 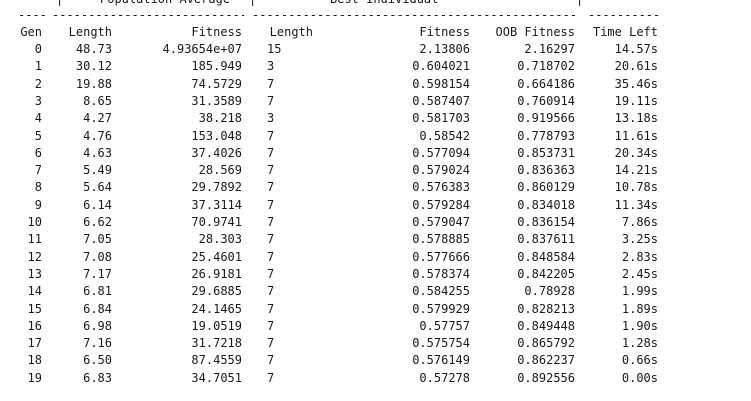 I want to click on pop-length-cell: 6.98, so click(x=97, y=325).